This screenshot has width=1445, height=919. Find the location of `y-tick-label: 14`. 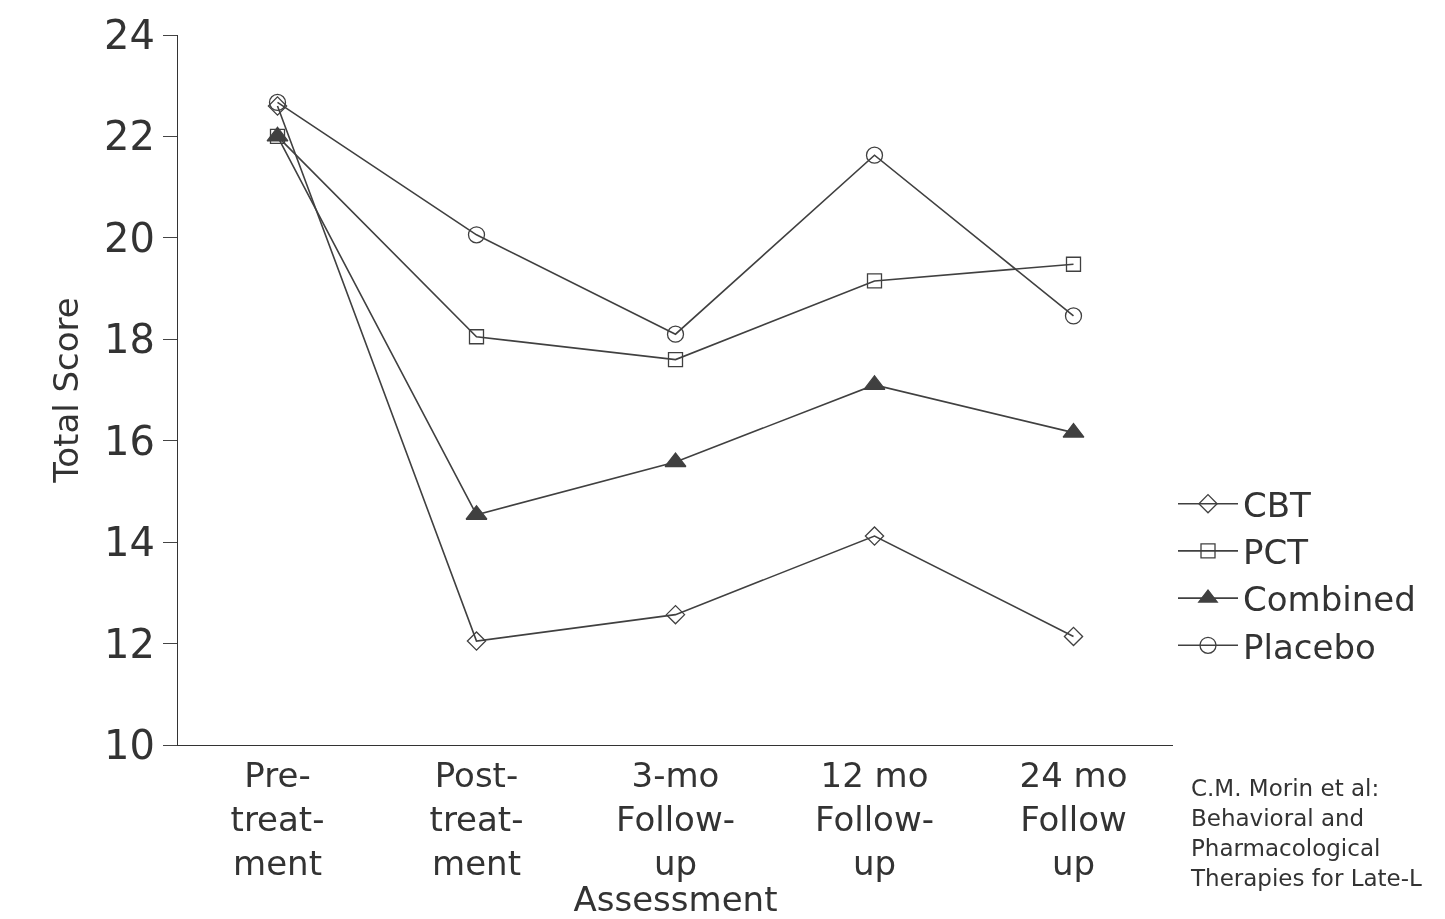

y-tick-label: 14 is located at coordinates (129, 542).